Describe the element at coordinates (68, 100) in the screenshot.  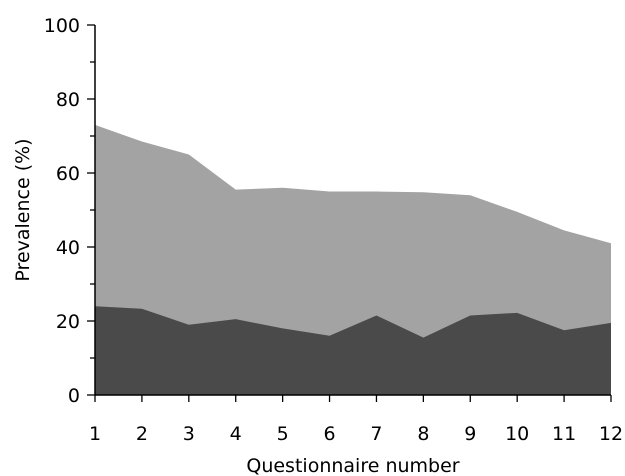
I see `y-tick-label: 80` at that location.